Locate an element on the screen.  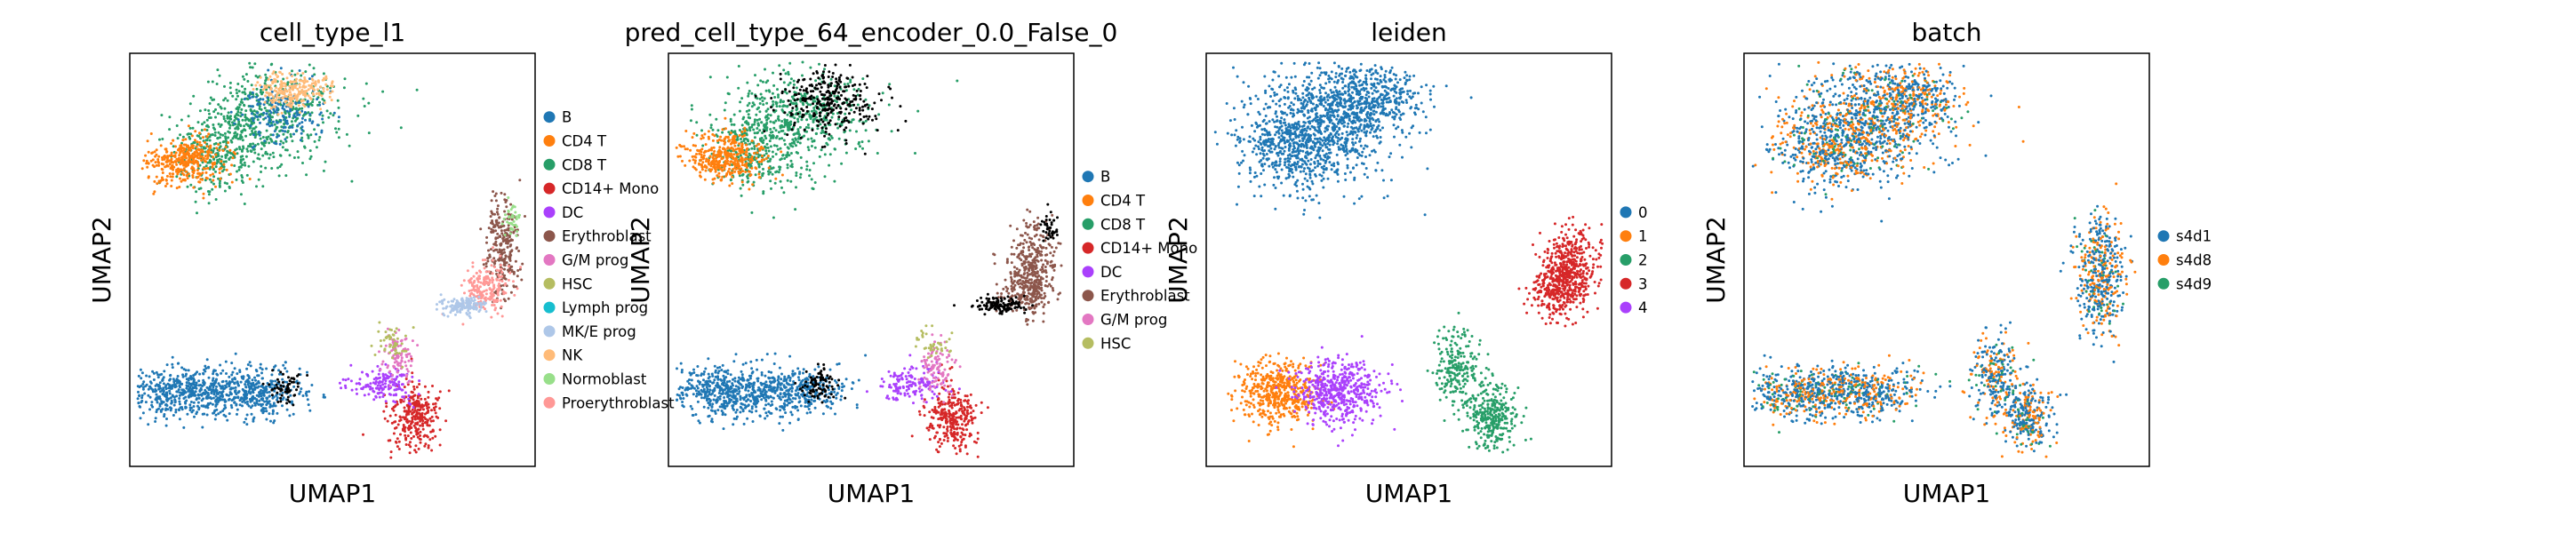
legend-swatch is located at coordinates (549, 355).